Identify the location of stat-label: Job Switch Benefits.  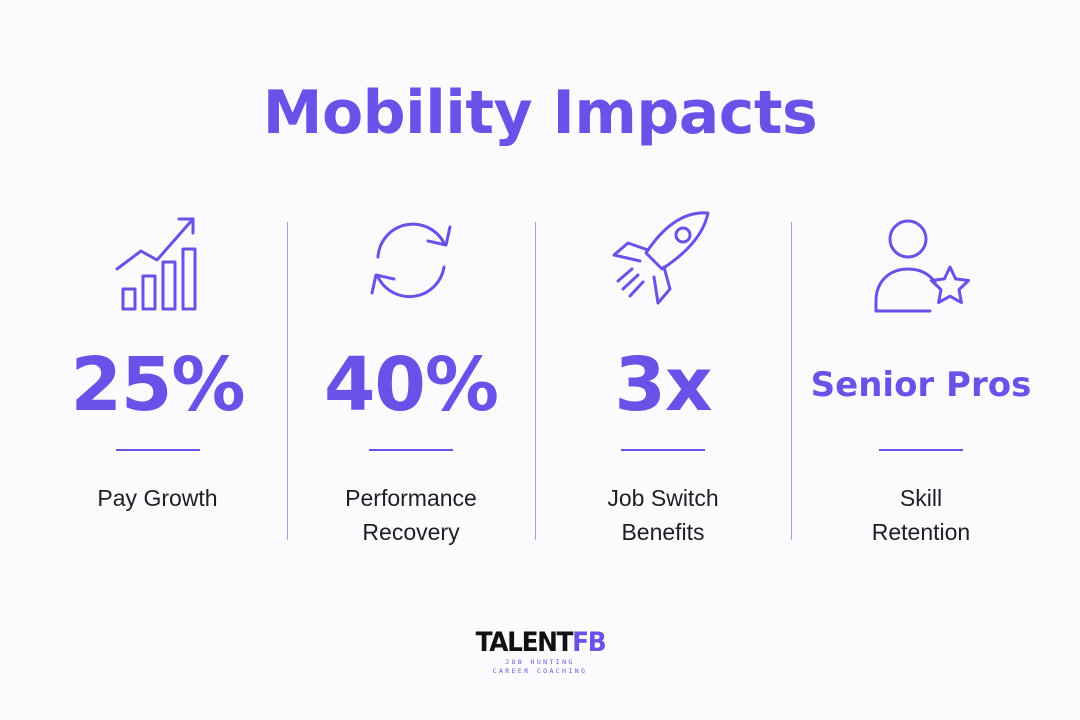
(663, 515).